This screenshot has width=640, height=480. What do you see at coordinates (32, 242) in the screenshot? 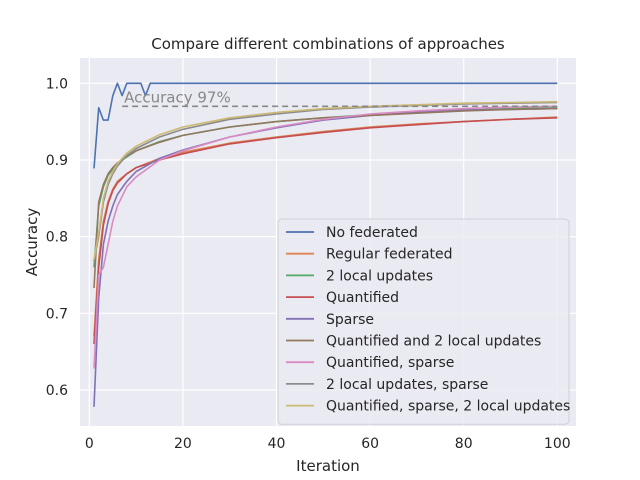
I see `y-axis-label: Accuracy` at bounding box center [32, 242].